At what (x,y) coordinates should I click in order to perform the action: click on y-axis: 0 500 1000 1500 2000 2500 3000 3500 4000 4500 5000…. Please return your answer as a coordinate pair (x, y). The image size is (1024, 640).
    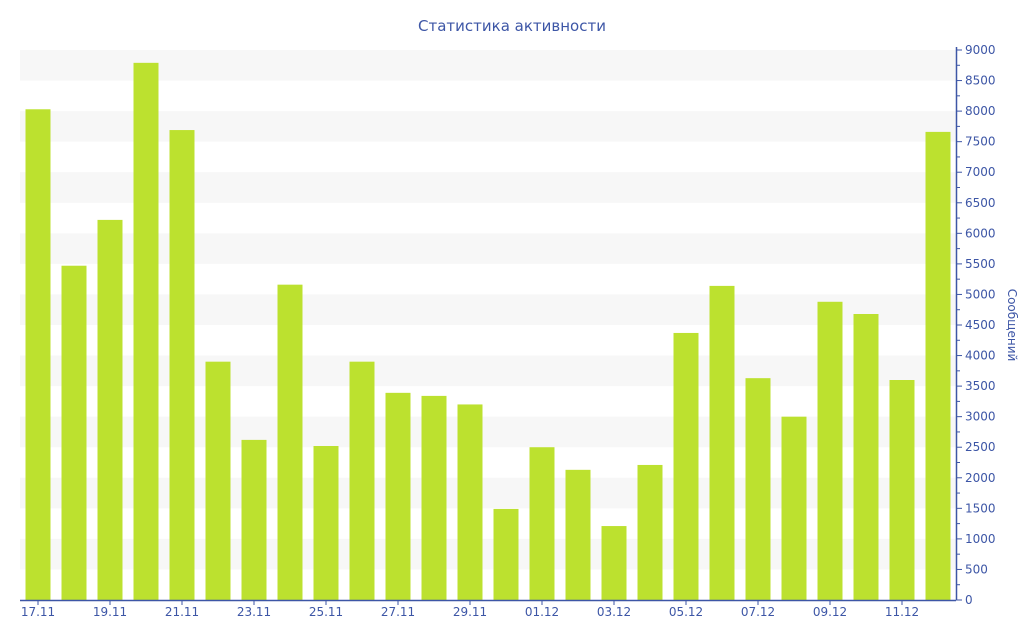
    Looking at the image, I should click on (975, 325).